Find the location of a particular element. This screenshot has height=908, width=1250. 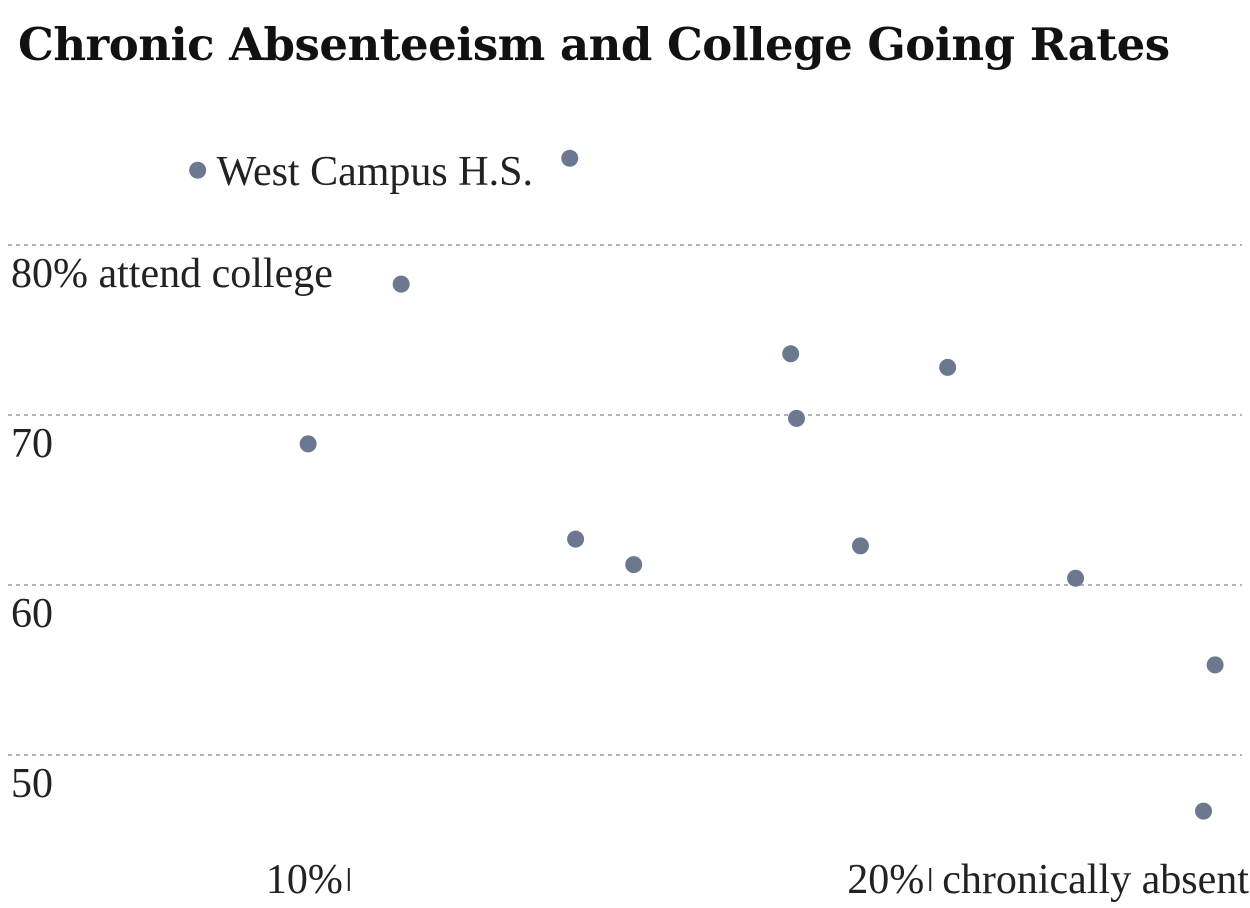

y-tick-label: 50 is located at coordinates (32, 784).